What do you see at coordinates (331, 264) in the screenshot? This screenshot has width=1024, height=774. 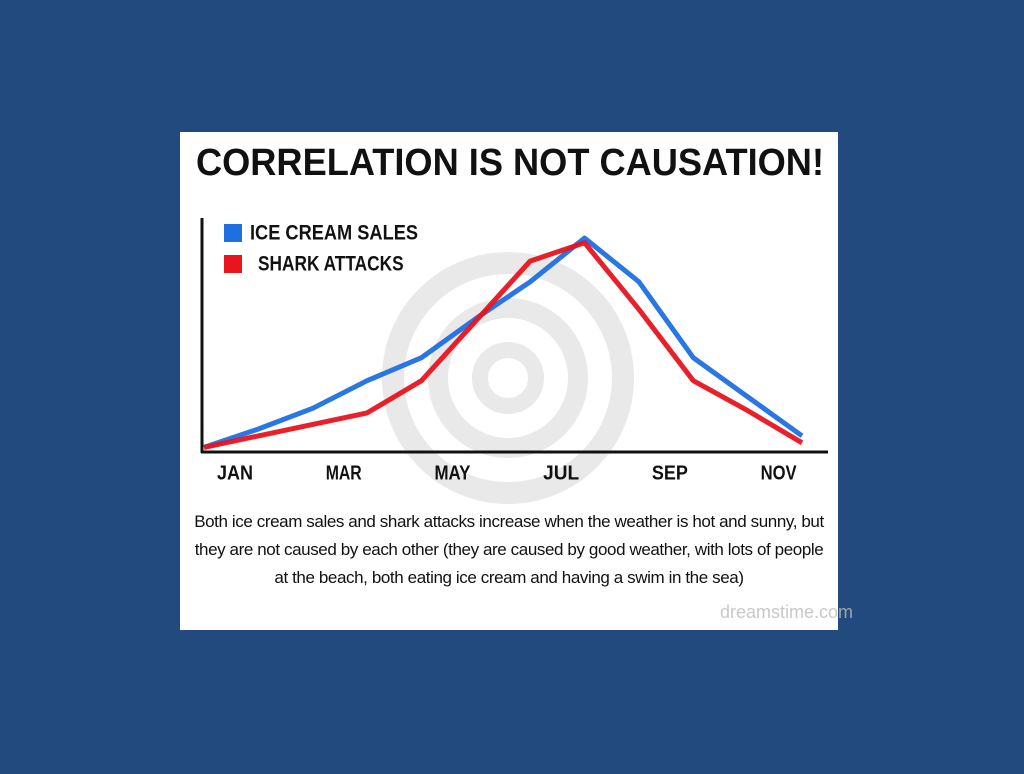 I see `legend-label: SHARK ATTACKS` at bounding box center [331, 264].